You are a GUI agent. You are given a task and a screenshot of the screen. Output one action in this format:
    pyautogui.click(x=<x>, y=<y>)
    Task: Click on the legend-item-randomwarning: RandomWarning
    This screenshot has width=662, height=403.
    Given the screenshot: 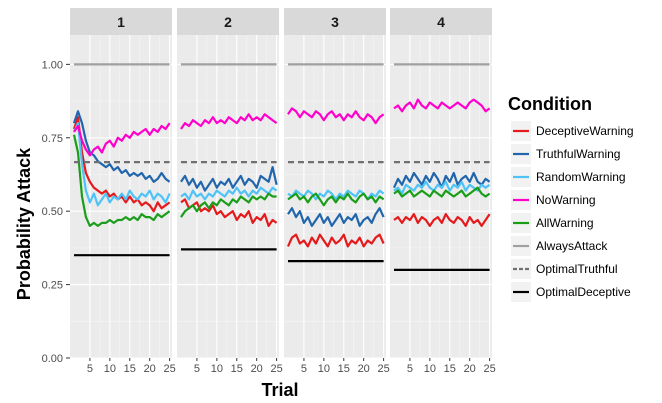 What is the action you would take?
    pyautogui.click(x=568, y=177)
    